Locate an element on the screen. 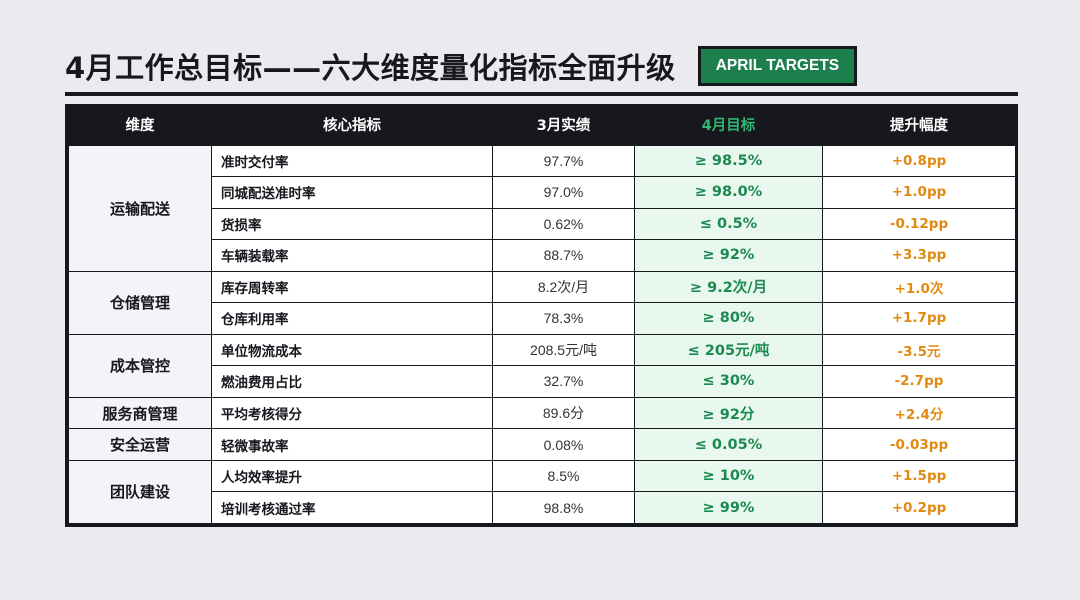 This screenshot has height=600, width=1080. page-title: 4月工作总目标——六大维度量化指标全面升级 is located at coordinates (370, 68).